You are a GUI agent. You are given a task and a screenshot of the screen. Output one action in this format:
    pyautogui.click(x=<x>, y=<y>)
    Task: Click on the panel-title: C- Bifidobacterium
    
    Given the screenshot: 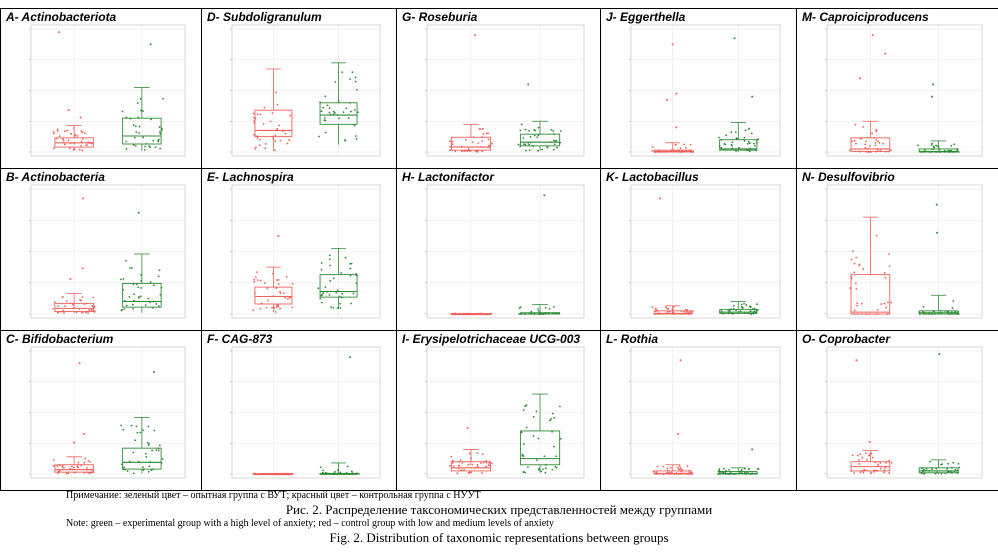 What is the action you would take?
    pyautogui.click(x=60, y=339)
    